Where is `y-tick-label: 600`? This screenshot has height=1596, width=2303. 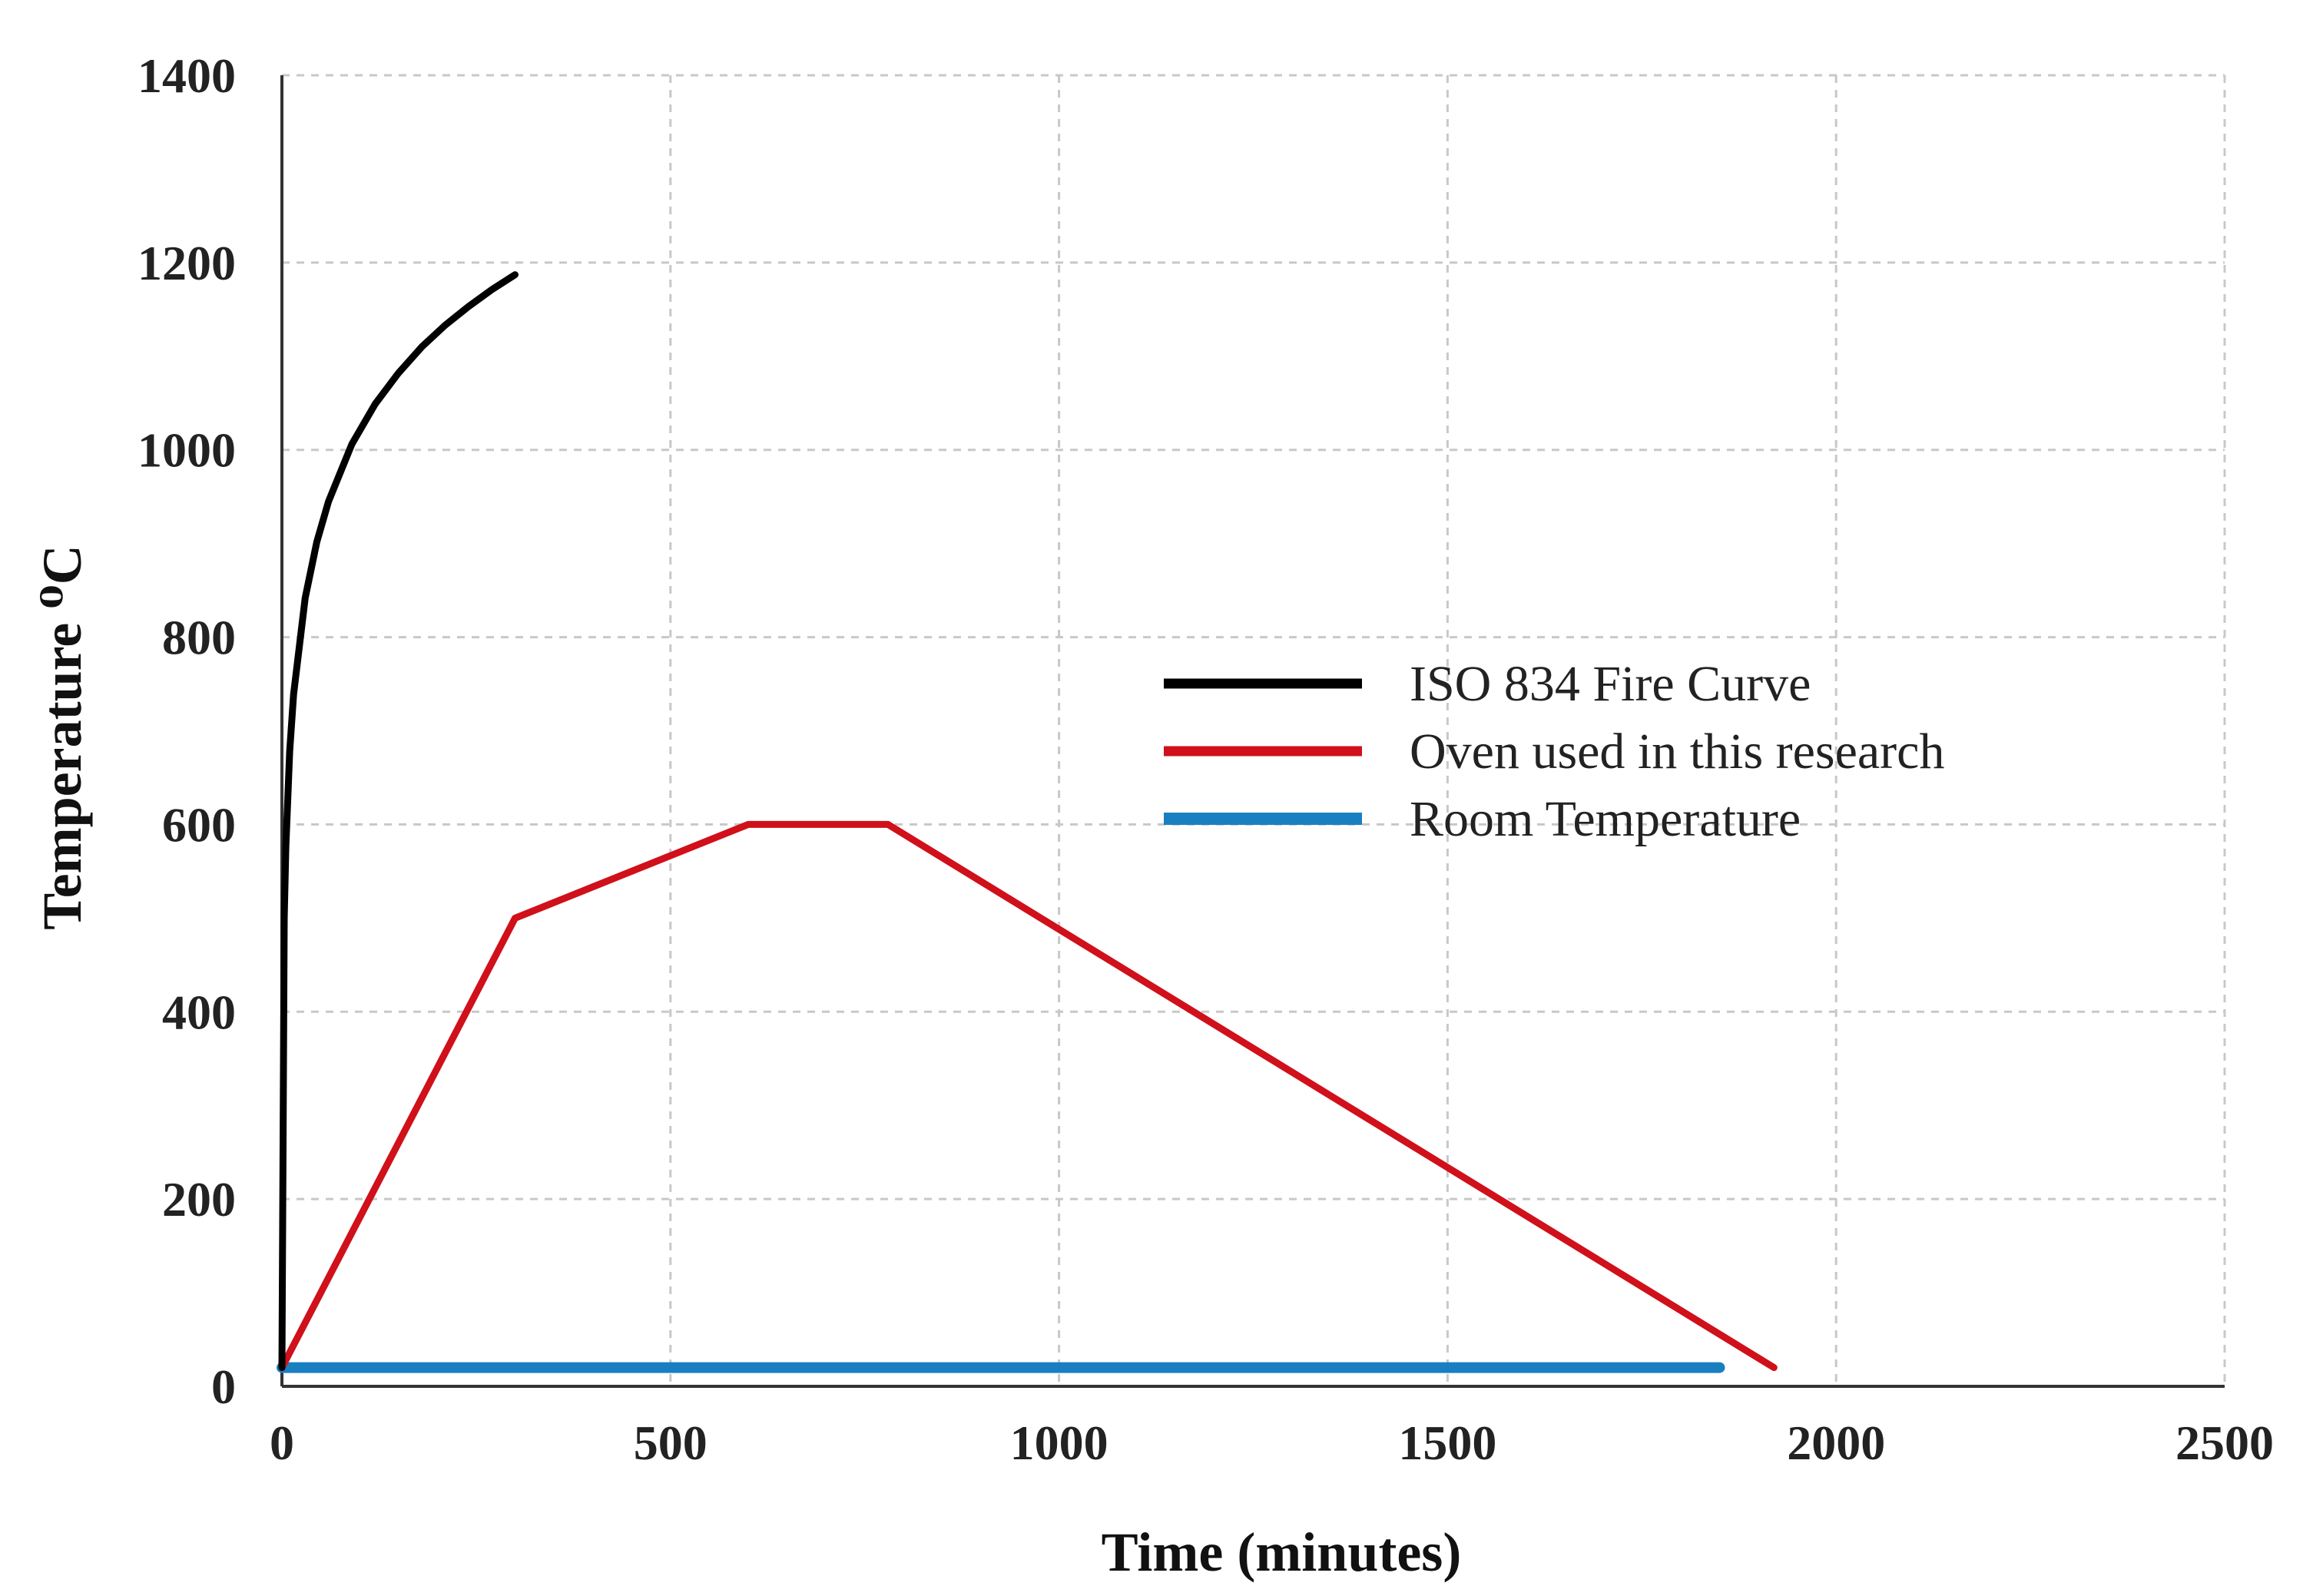 y-tick-label: 600 is located at coordinates (199, 824).